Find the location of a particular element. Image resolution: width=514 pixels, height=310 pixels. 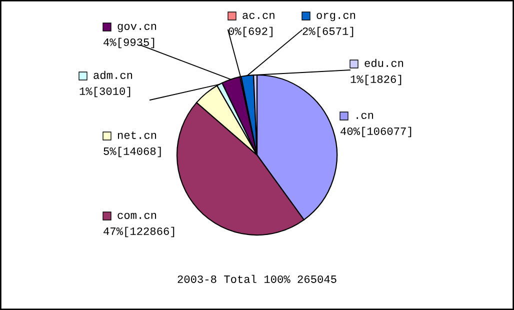

data-label: 47%[122866] is located at coordinates (139, 232).